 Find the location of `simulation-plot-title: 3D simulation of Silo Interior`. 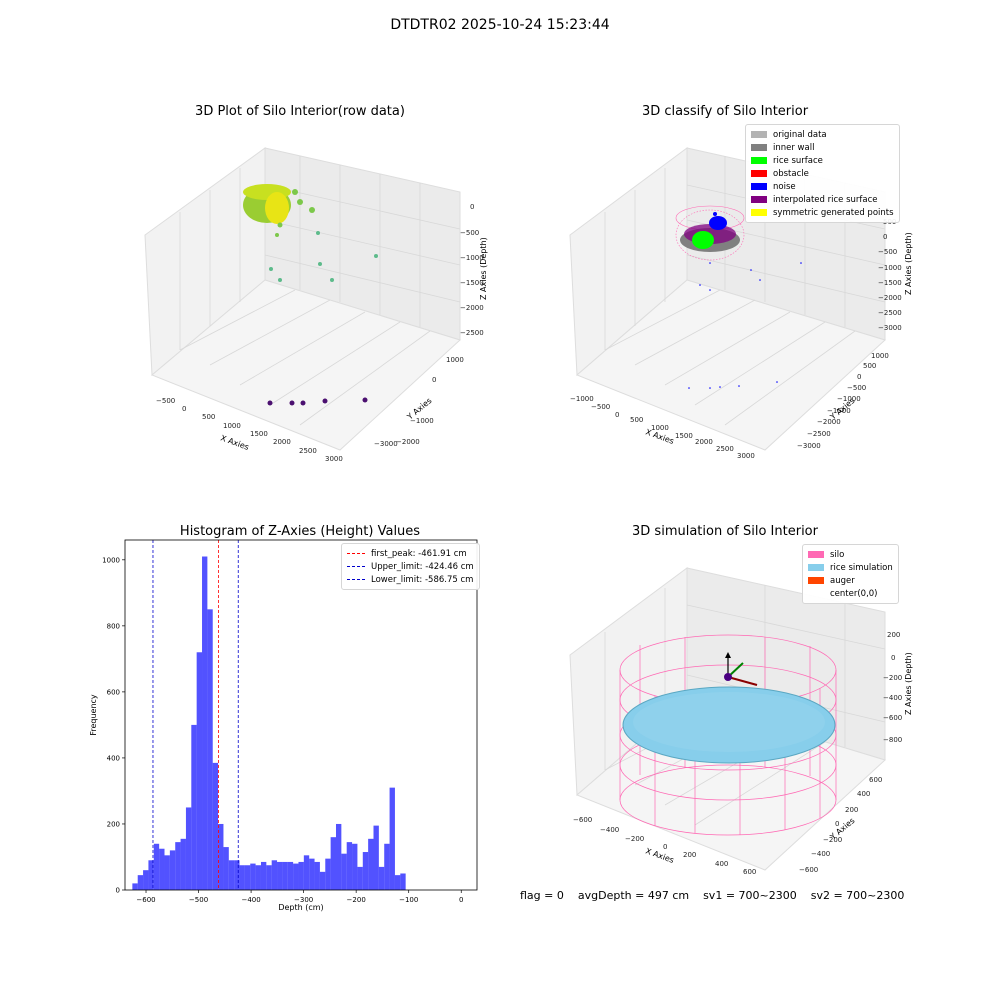

simulation-plot-title: 3D simulation of Silo Interior is located at coordinates (725, 531).